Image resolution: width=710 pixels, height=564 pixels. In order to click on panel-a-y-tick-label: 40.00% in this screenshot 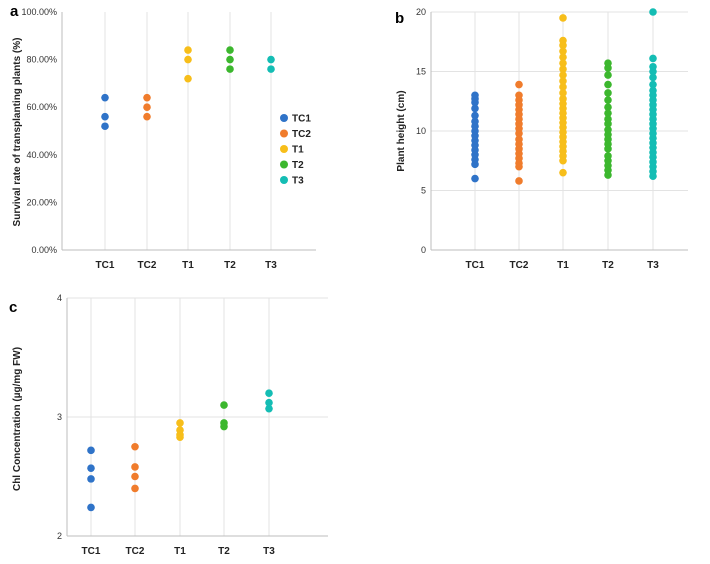, I will do `click(41, 155)`.